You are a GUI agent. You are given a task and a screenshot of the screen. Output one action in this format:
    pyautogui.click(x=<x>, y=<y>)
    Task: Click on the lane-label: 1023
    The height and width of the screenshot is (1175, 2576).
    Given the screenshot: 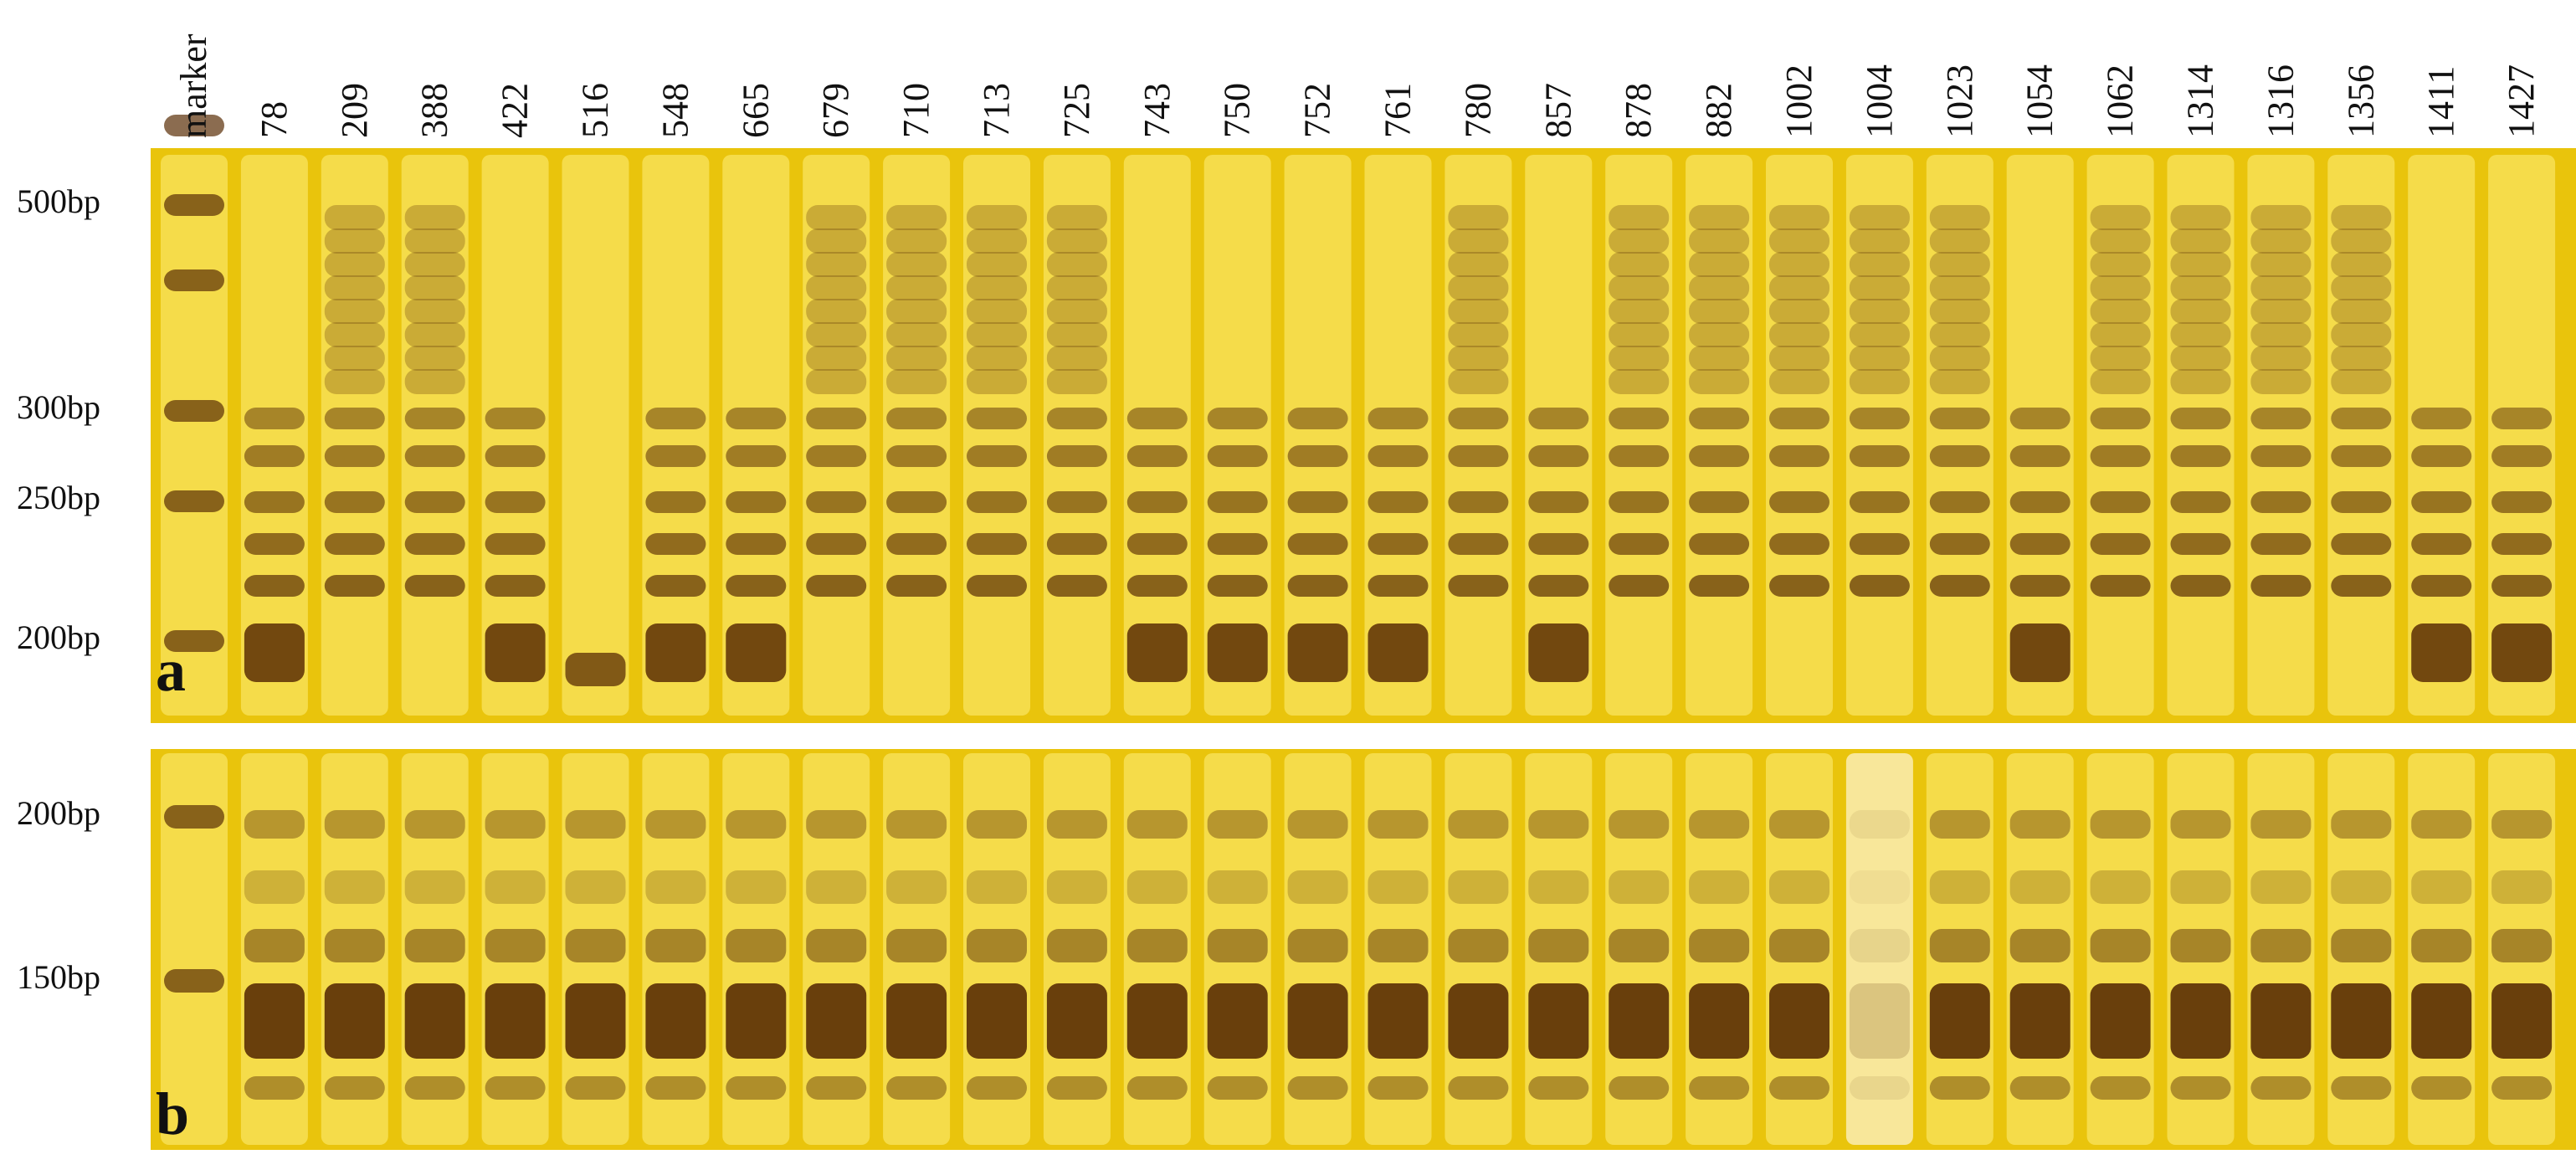 What is the action you would take?
    pyautogui.click(x=1959, y=101)
    